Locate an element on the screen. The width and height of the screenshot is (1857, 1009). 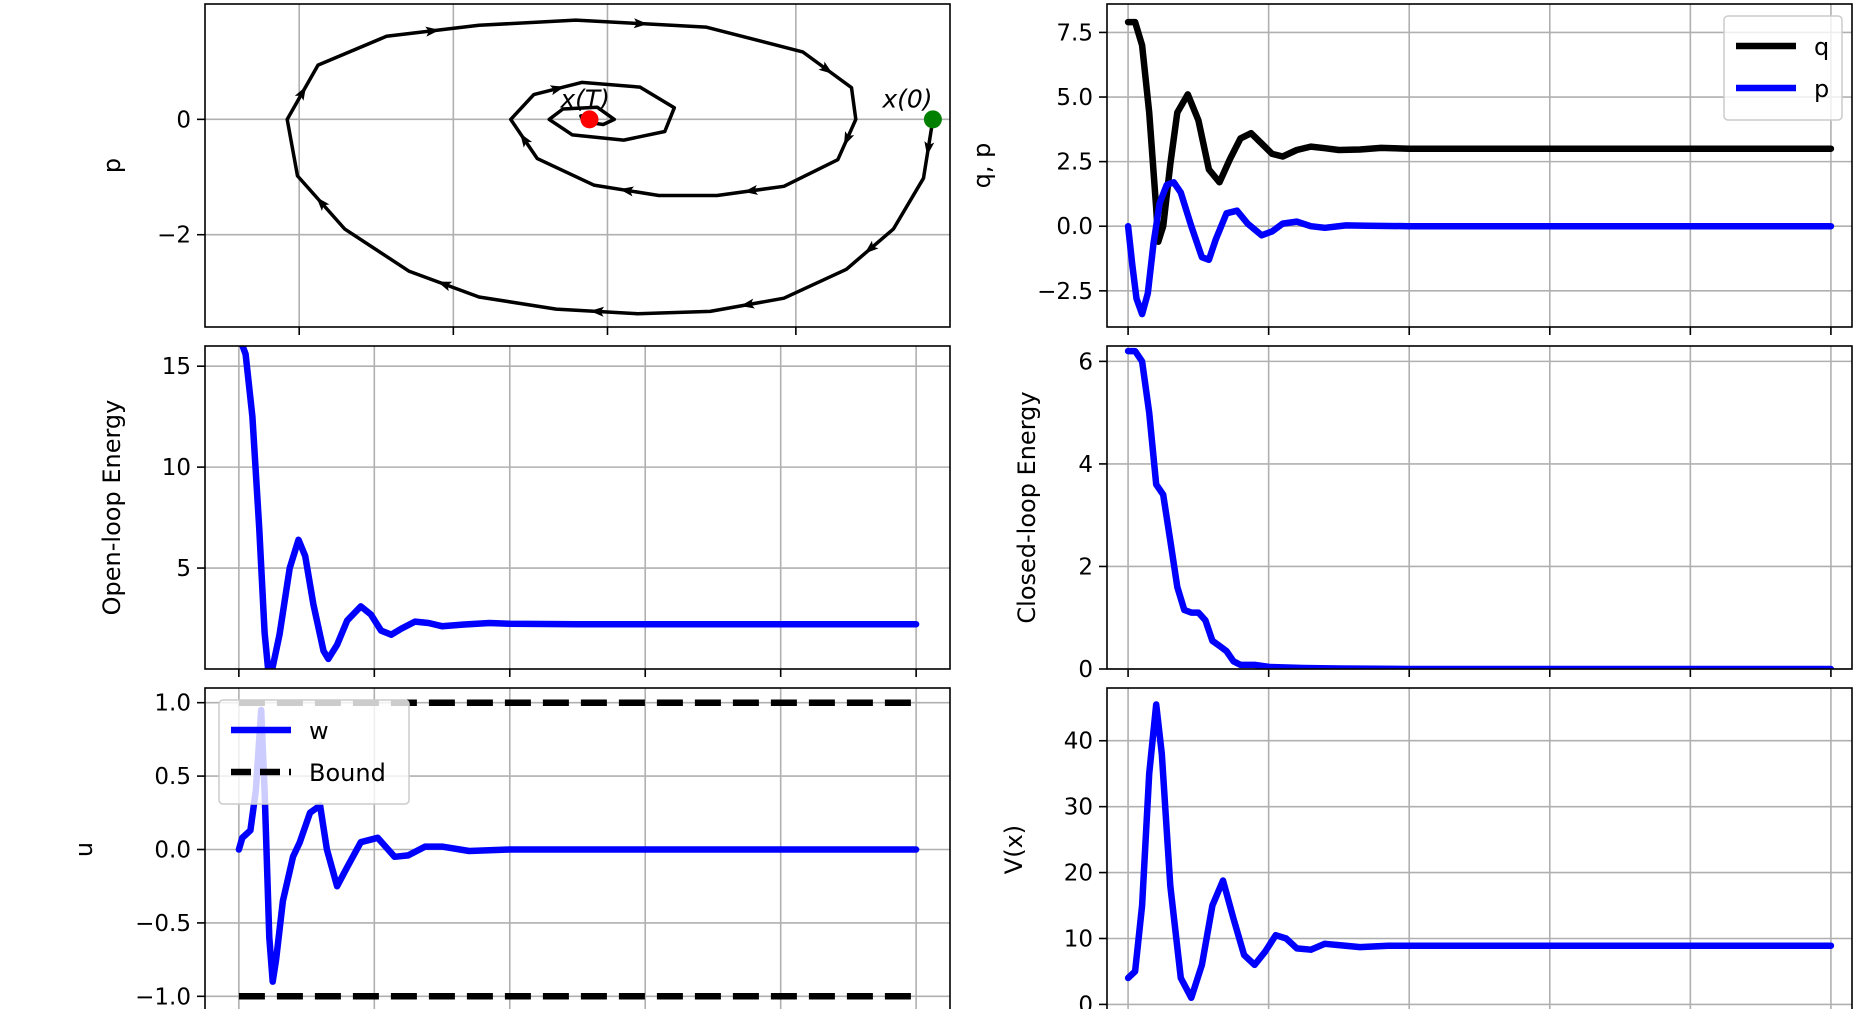
y-tick-label: 7.5 is located at coordinates (1074, 33).